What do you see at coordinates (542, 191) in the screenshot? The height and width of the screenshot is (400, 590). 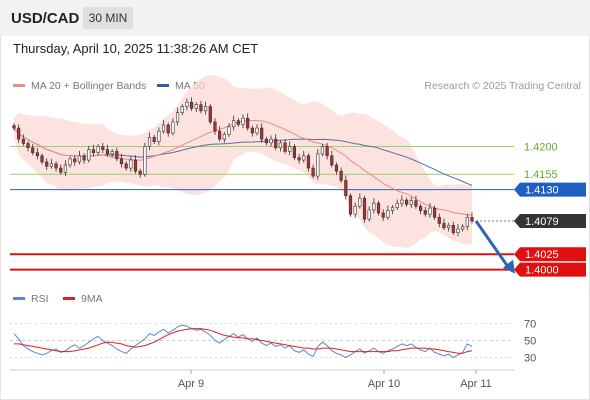 I see `level-label-1.4130: 1.4130` at bounding box center [542, 191].